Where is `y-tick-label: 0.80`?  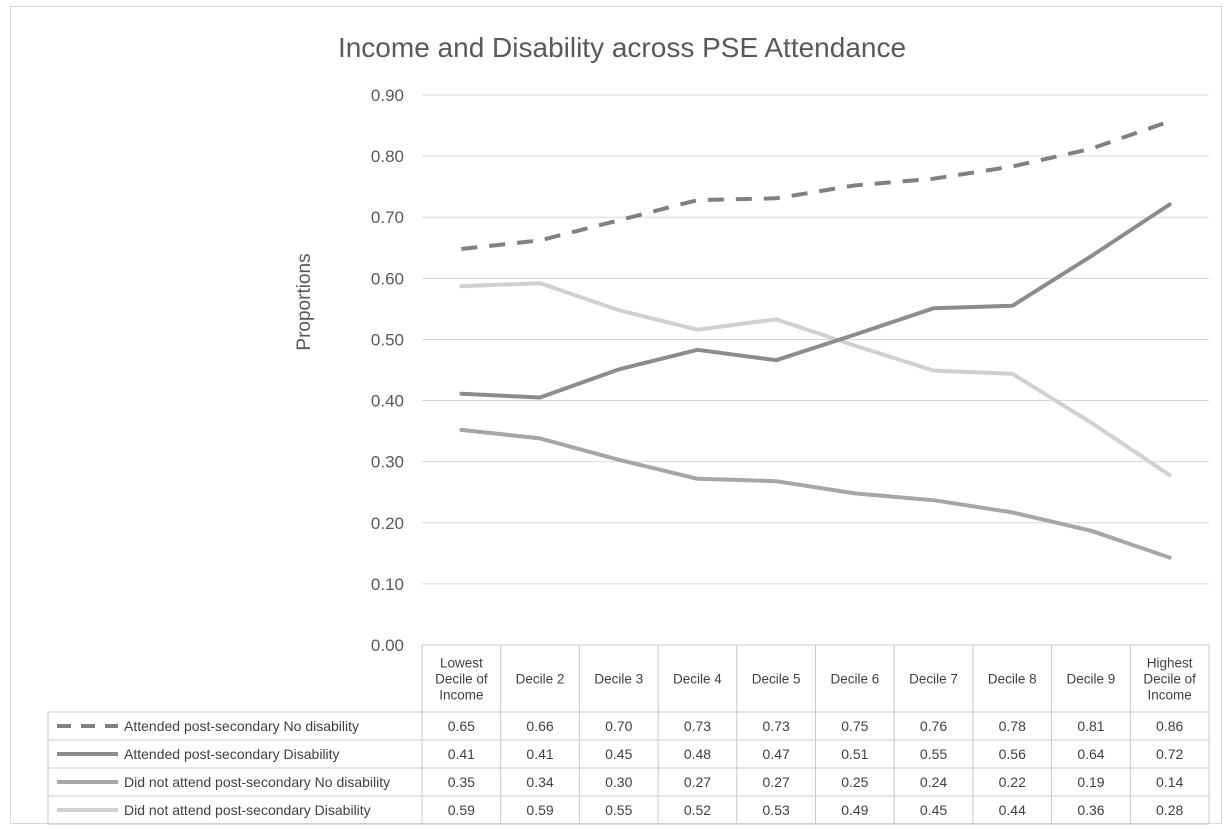 y-tick-label: 0.80 is located at coordinates (387, 156).